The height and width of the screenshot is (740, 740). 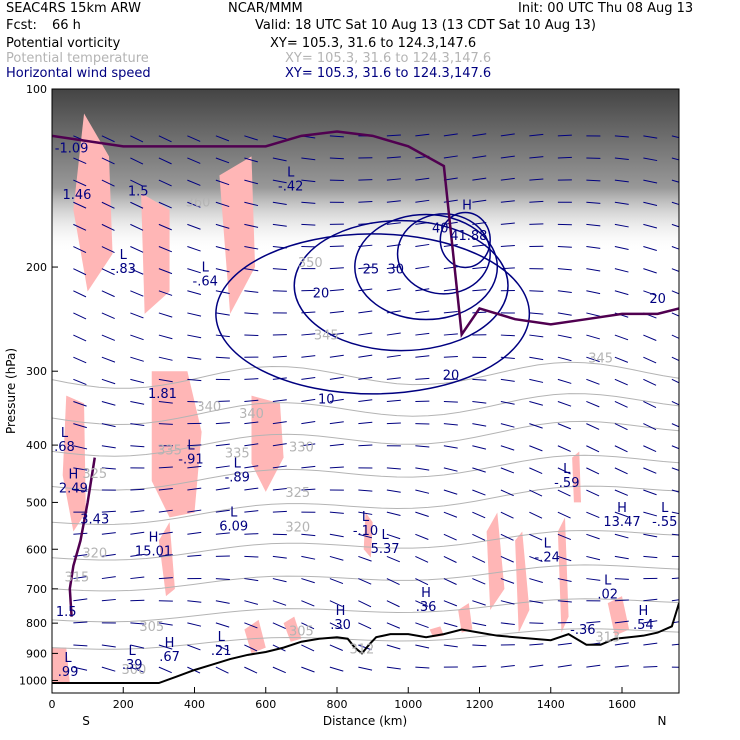 What do you see at coordinates (73, 489) in the screenshot?
I see `pv-extremum-value: 2.49` at bounding box center [73, 489].